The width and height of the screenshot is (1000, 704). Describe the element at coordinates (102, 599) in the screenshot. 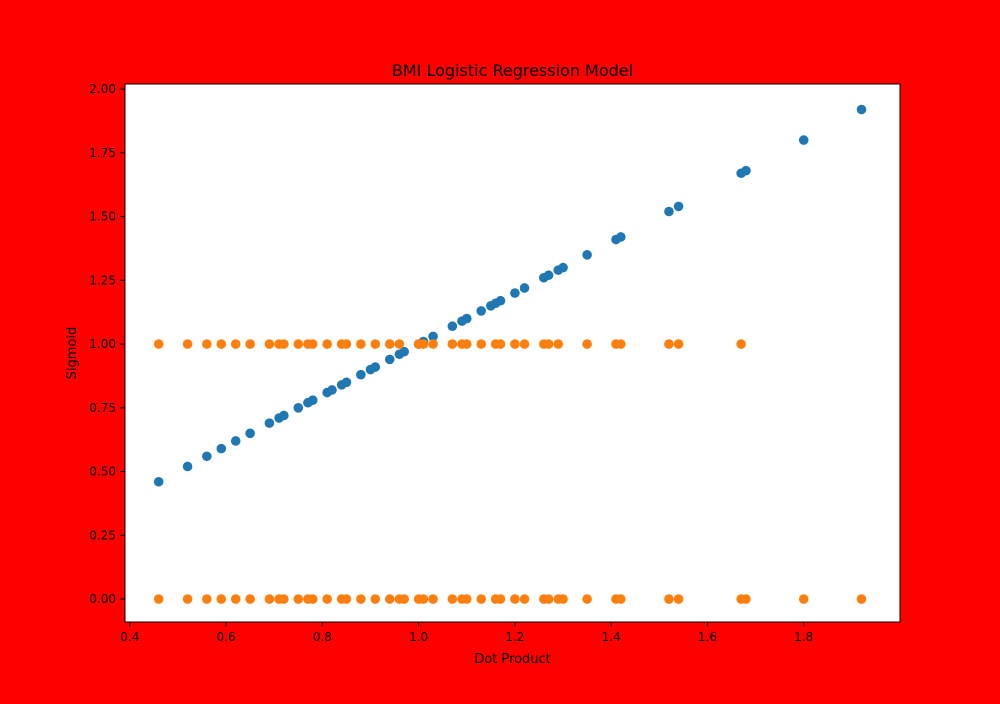

I see `y-tick-label: 0.00` at that location.